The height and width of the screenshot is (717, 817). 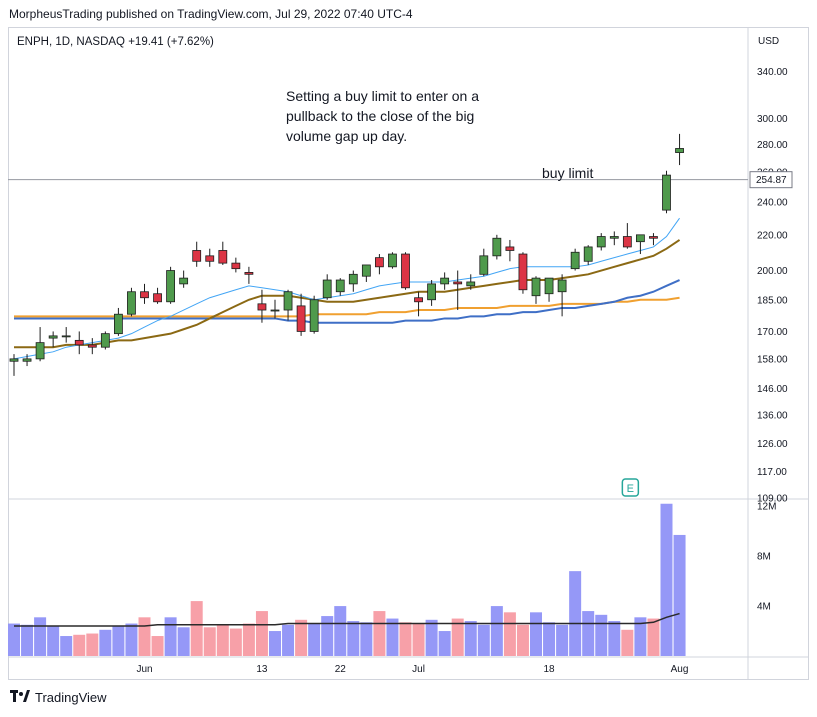 What do you see at coordinates (772, 444) in the screenshot?
I see `price-tick-label: 126.00` at bounding box center [772, 444].